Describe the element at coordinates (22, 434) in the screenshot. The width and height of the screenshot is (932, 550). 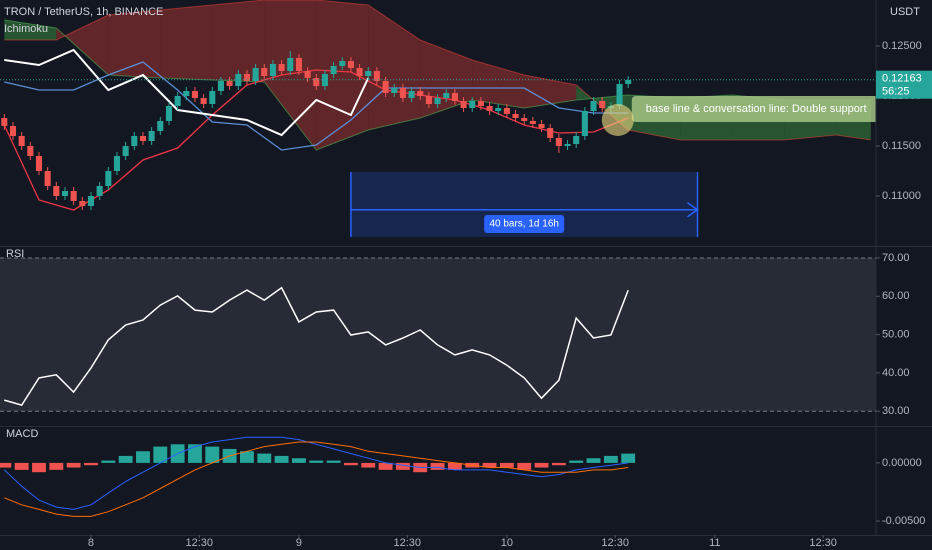
I see `pane-title: MACD` at that location.